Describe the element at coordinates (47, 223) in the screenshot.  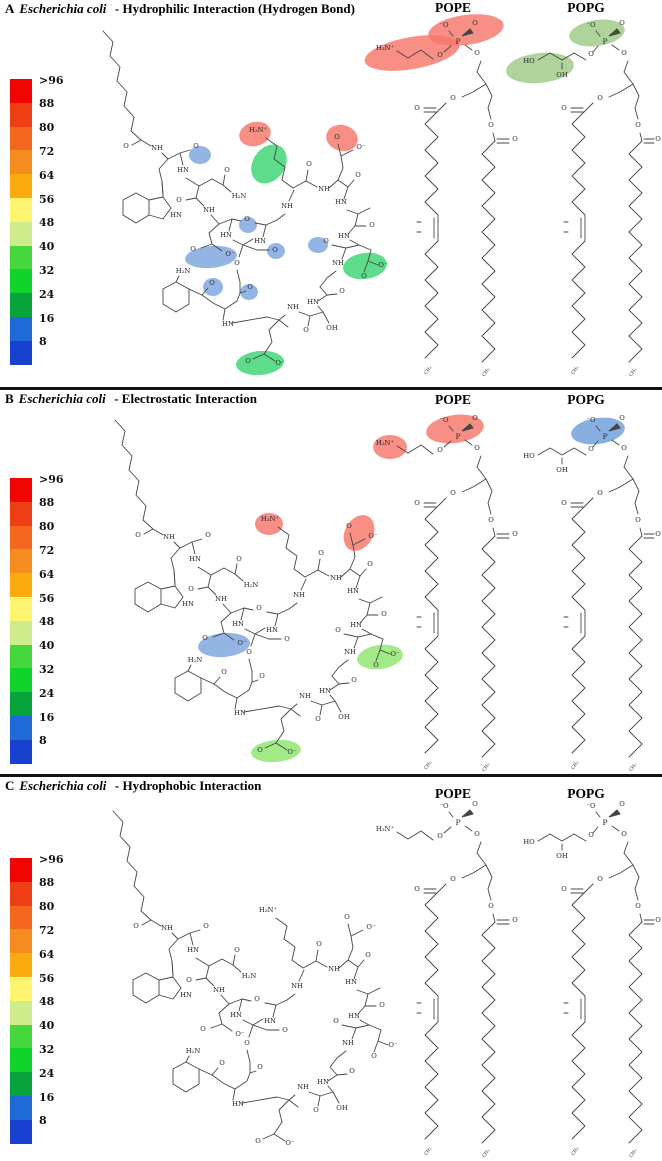
I see `colorbar-tick: 48` at that location.